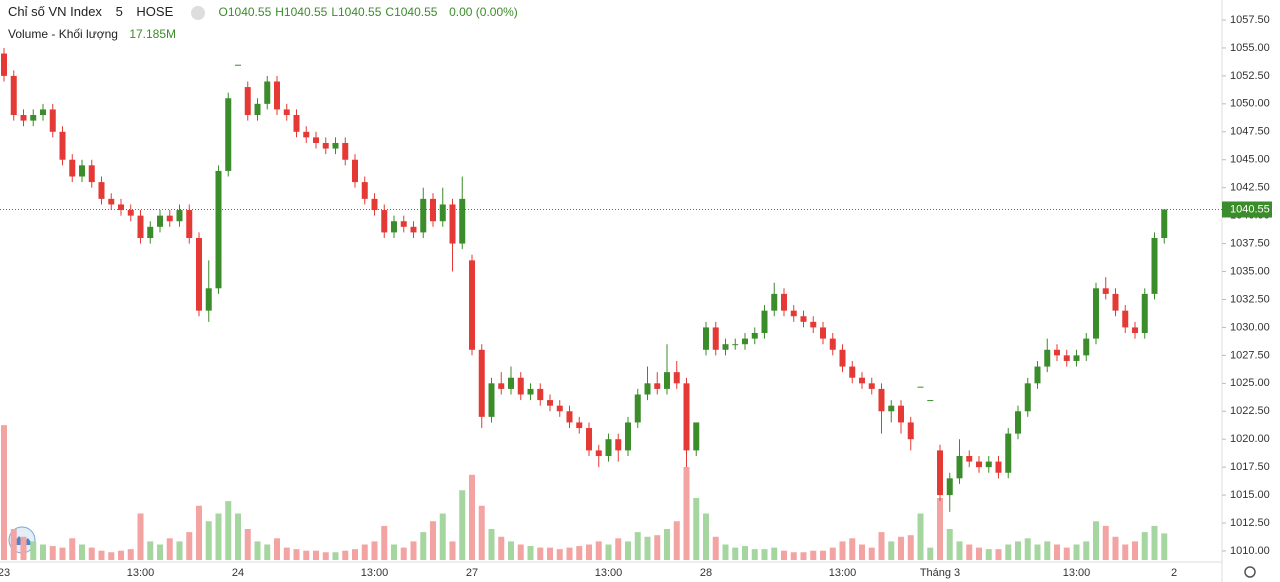  I want to click on y-tick-label: 1025.00, so click(1250, 383).